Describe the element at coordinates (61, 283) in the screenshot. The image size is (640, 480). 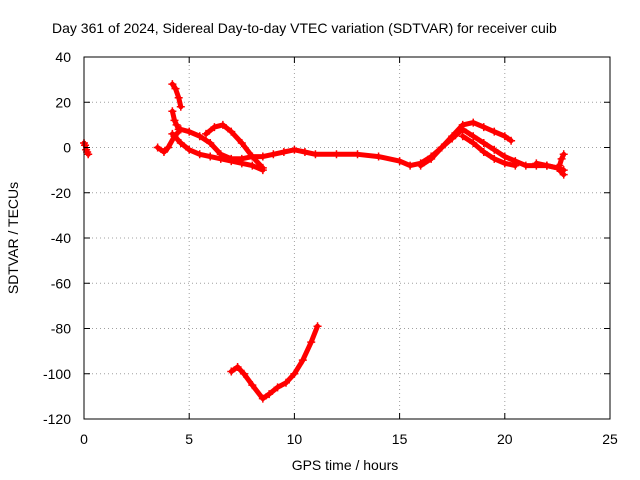
I see `y-tick-label: -60` at that location.